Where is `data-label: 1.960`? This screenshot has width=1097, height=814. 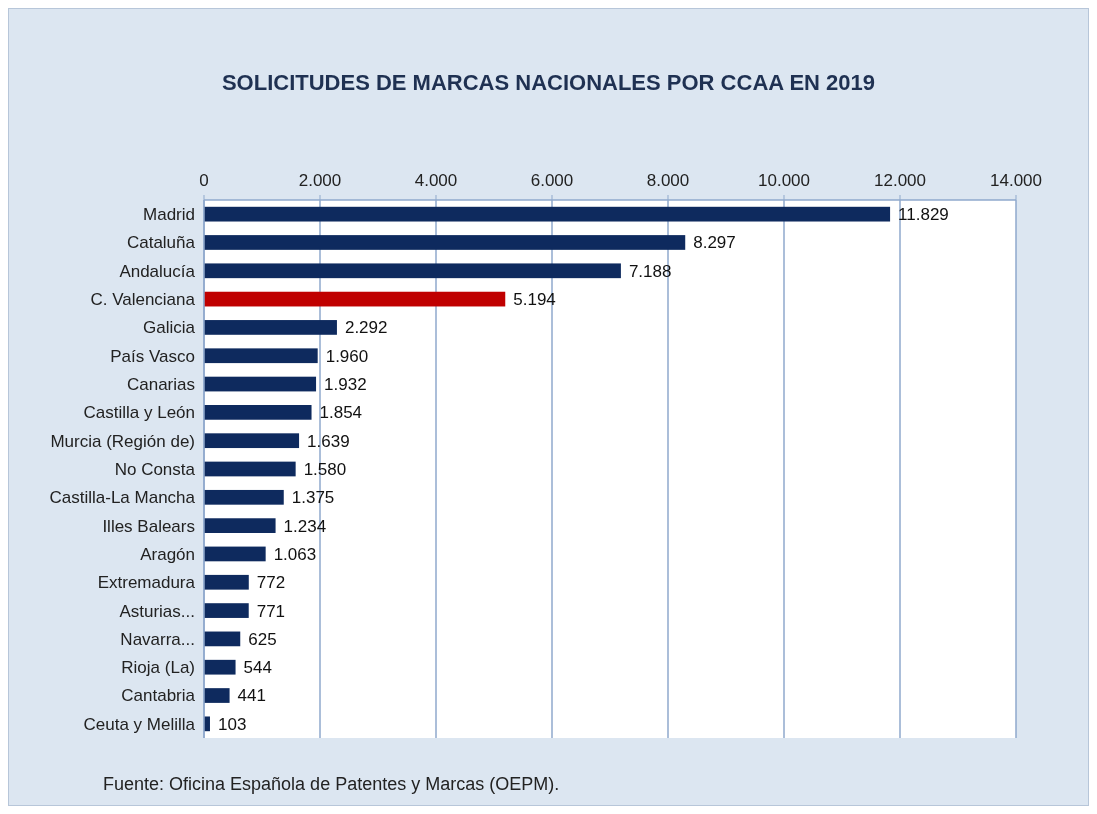 data-label: 1.960 is located at coordinates (347, 356).